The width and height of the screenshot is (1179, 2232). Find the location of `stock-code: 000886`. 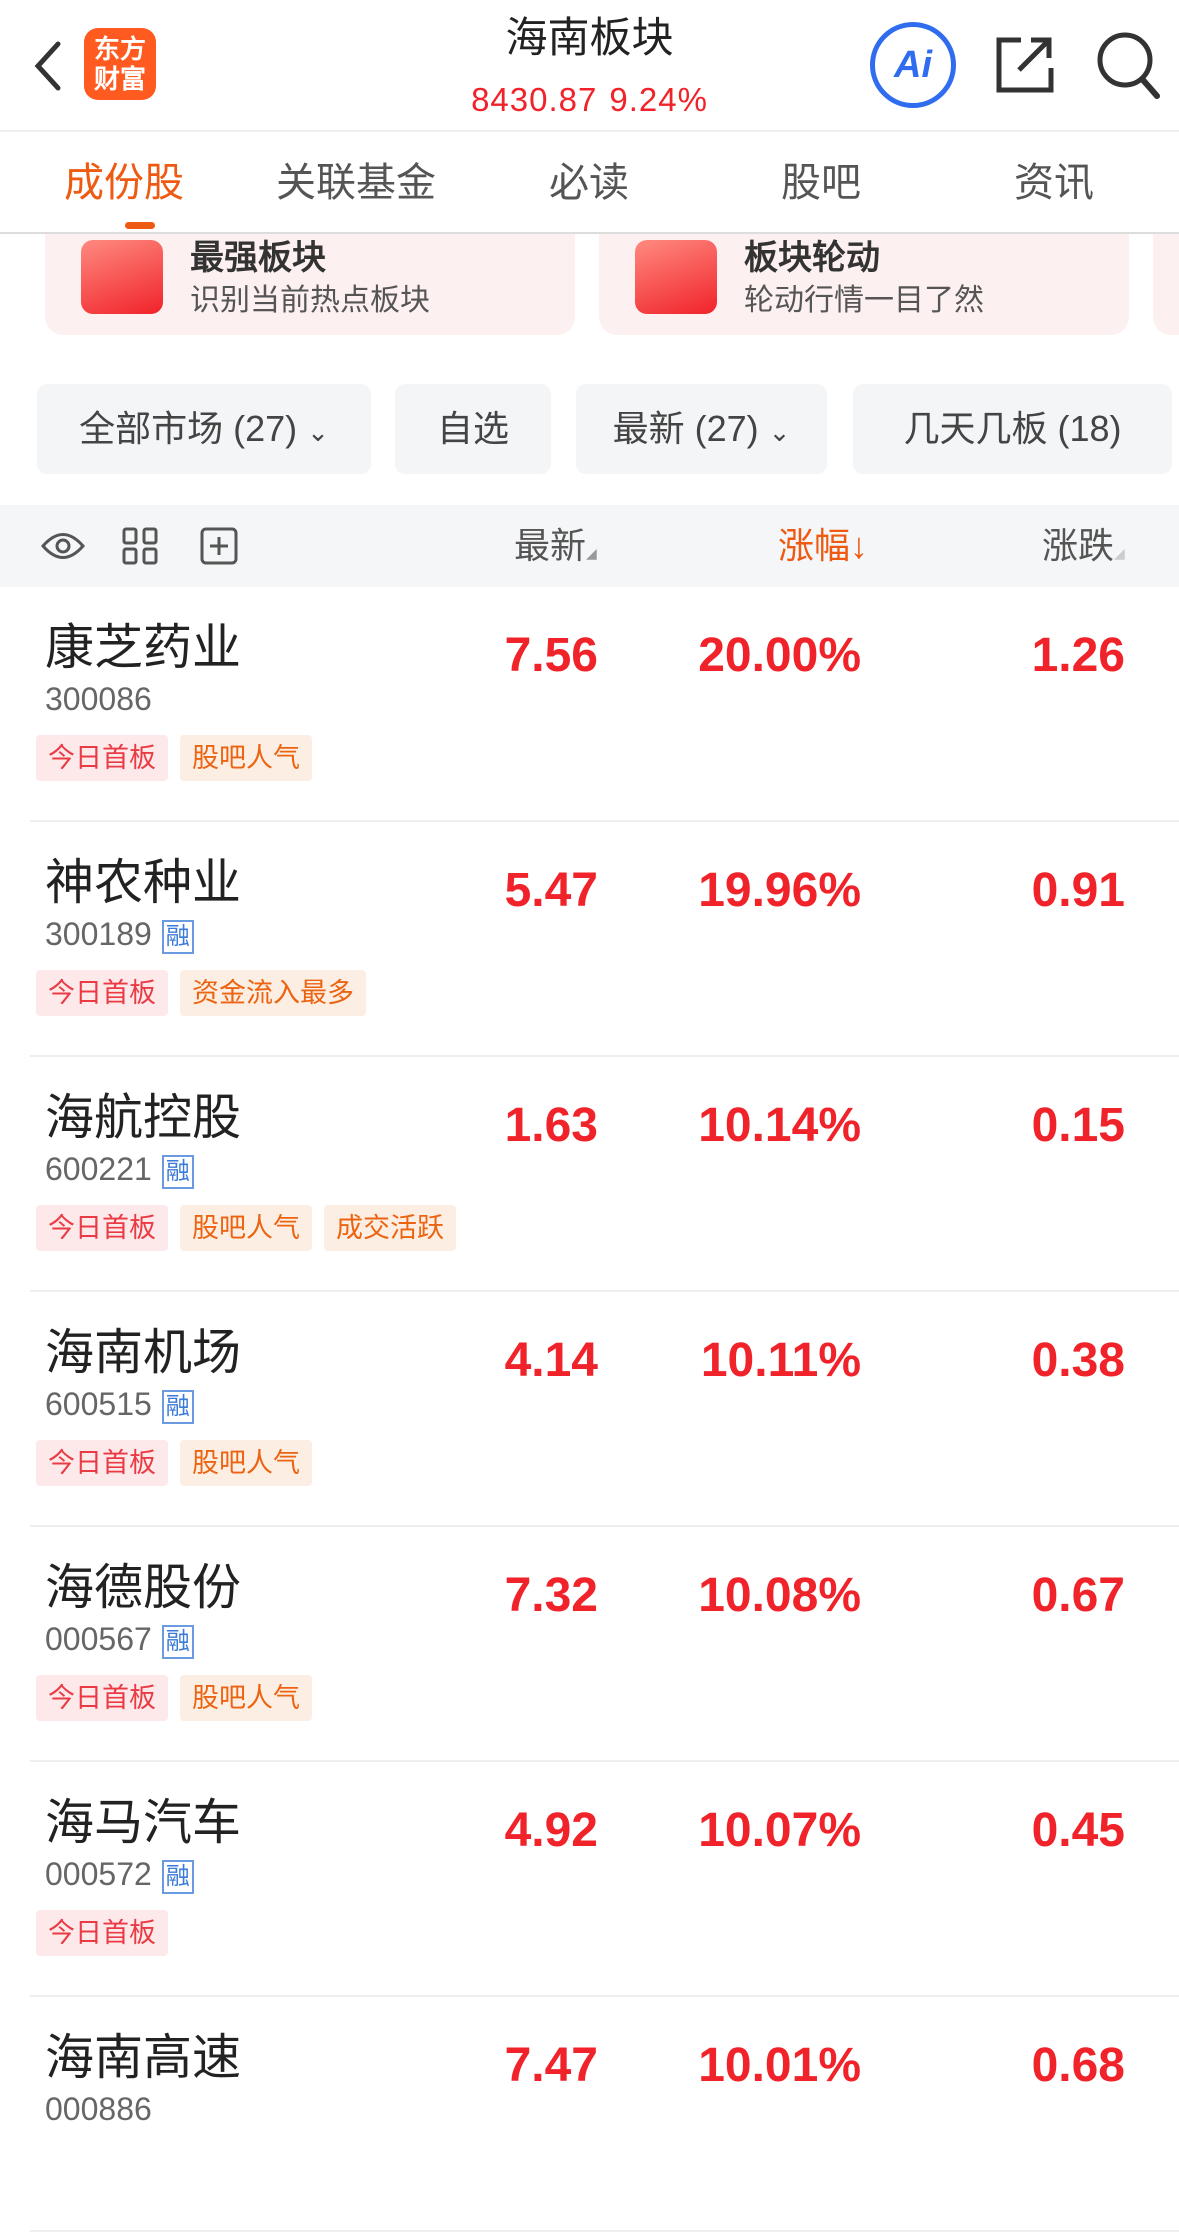

stock-code: 000886 is located at coordinates (98, 2109).